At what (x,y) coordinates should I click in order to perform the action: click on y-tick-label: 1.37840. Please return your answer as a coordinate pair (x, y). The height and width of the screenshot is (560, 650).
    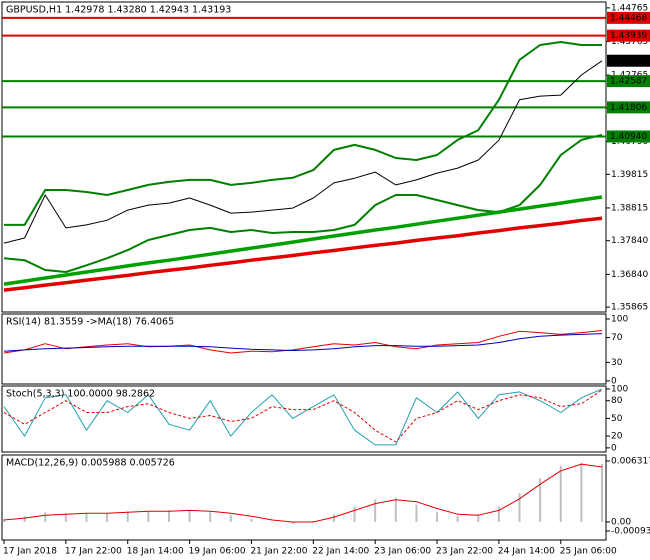
    Looking at the image, I should click on (629, 241).